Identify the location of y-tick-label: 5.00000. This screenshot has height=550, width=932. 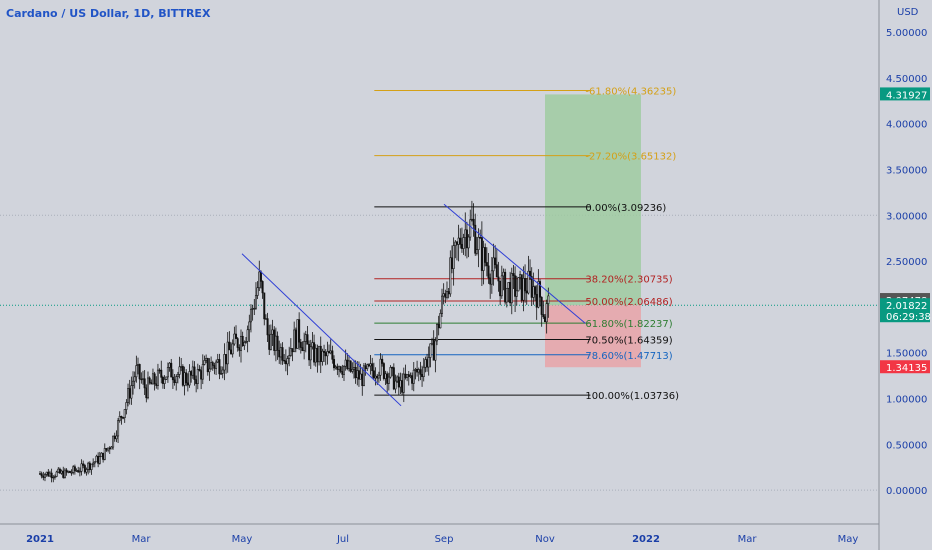
(906, 33).